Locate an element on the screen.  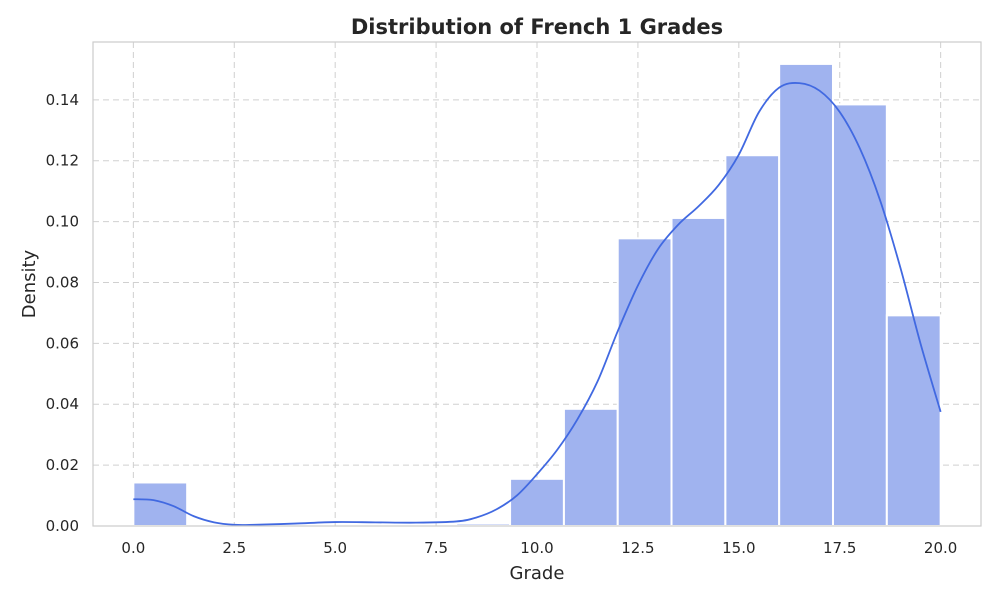
x-tick-label: 10.0 is located at coordinates (536, 548).